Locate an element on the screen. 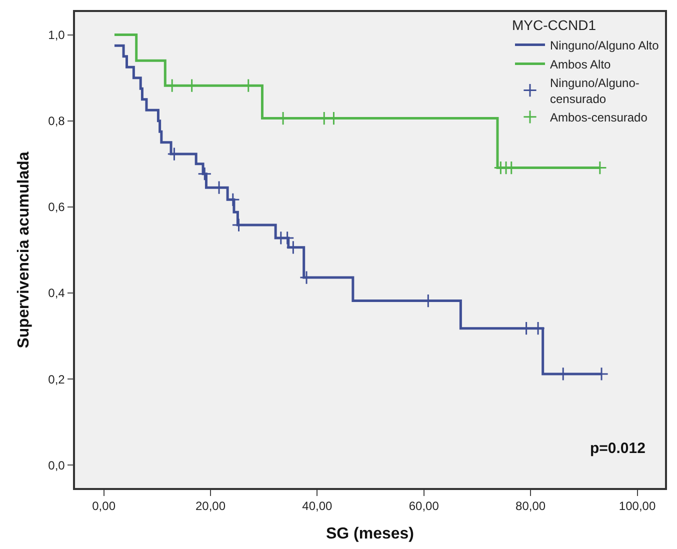 Image resolution: width=677 pixels, height=549 pixels. x-axis-title: SG (meses) is located at coordinates (370, 533).